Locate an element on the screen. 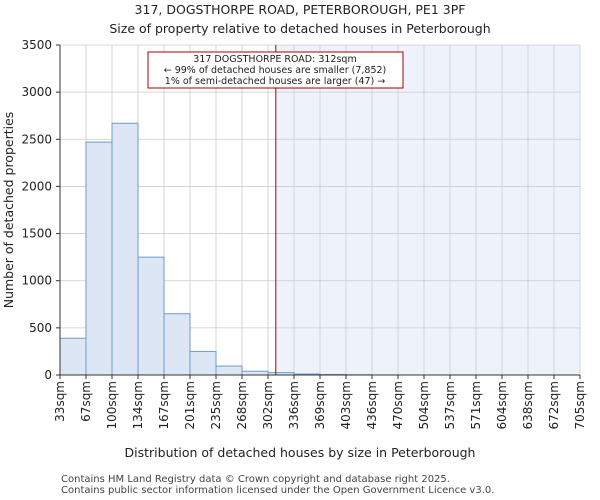 Image resolution: width=600 pixels, height=500 pixels. x-tick-label: 604sqm is located at coordinates (502, 405).